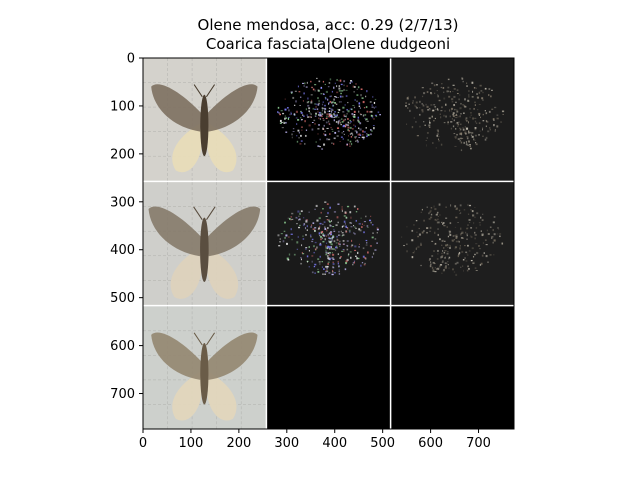  I want to click on hindwing-left, so click(187, 396).